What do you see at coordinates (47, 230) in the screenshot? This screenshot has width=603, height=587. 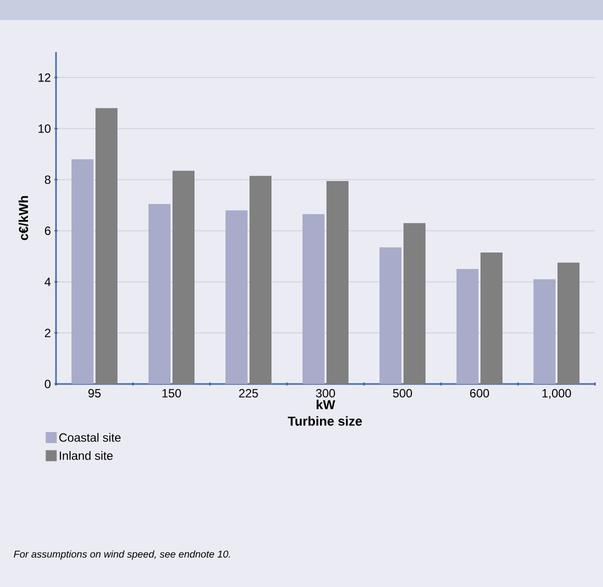 I see `y-tick-label: 6` at bounding box center [47, 230].